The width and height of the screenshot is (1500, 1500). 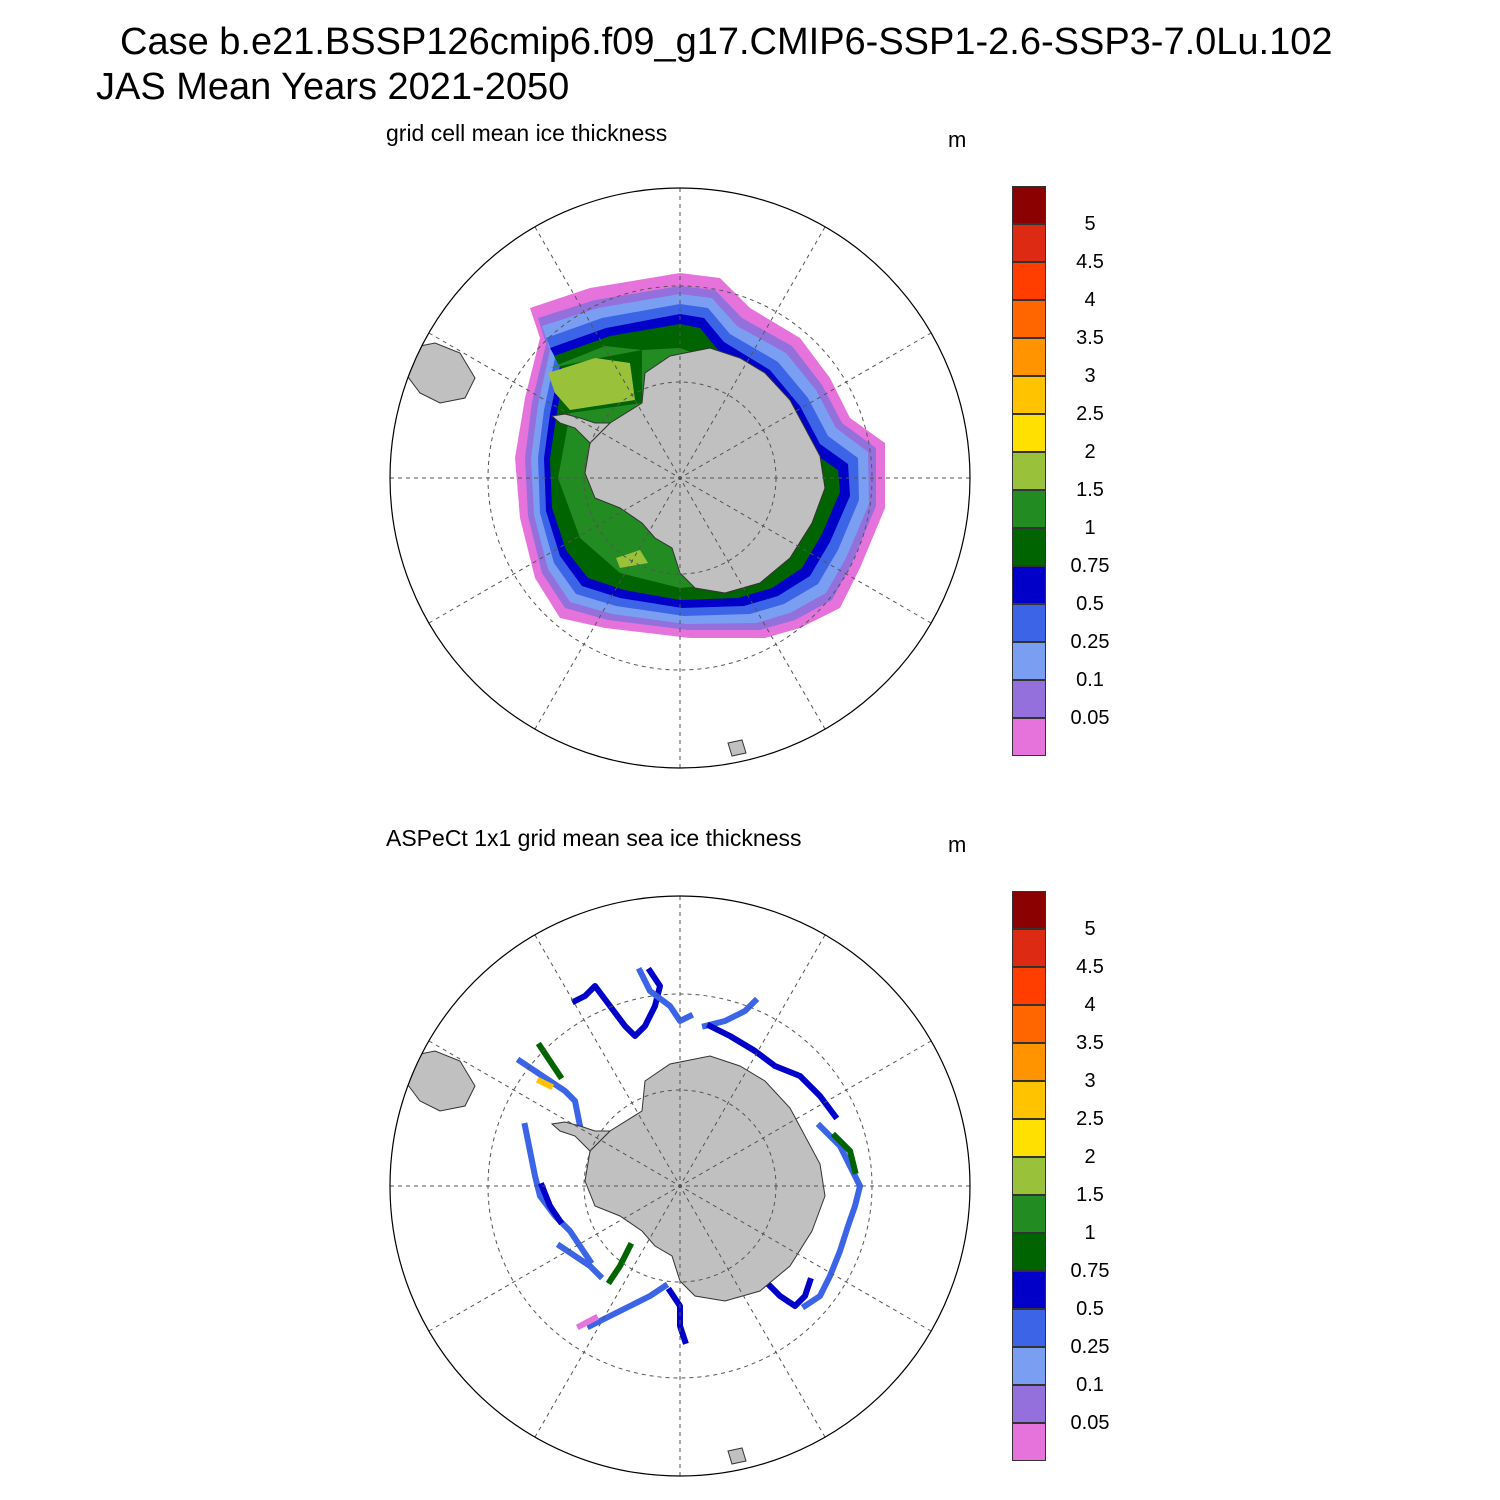 What do you see at coordinates (1072, 471) in the screenshot?
I see `panel-1-colorbar: 5 4.5 4 3.5 3 2.5 2 1.5 1 0.75 0.5 0.25 0.1 0.05` at bounding box center [1072, 471].